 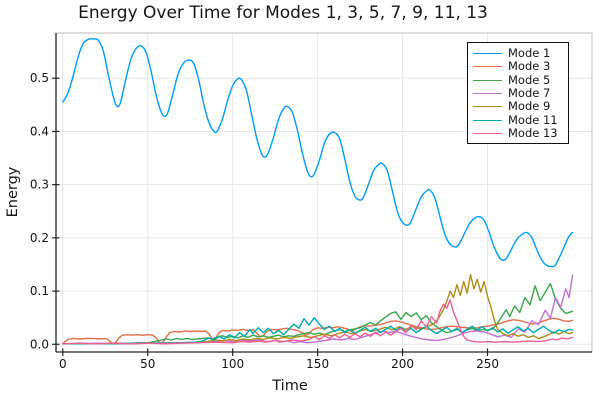 I want to click on y-tick-label: 0.0, so click(x=39, y=344).